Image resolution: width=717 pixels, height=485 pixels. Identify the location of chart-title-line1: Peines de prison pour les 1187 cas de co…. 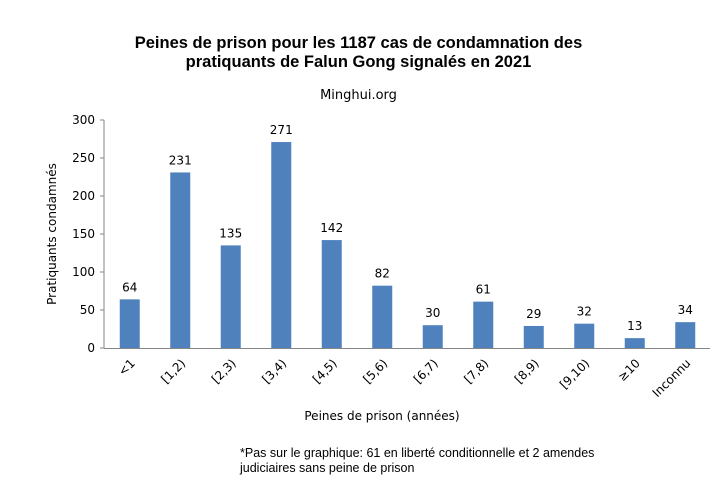
(358, 43).